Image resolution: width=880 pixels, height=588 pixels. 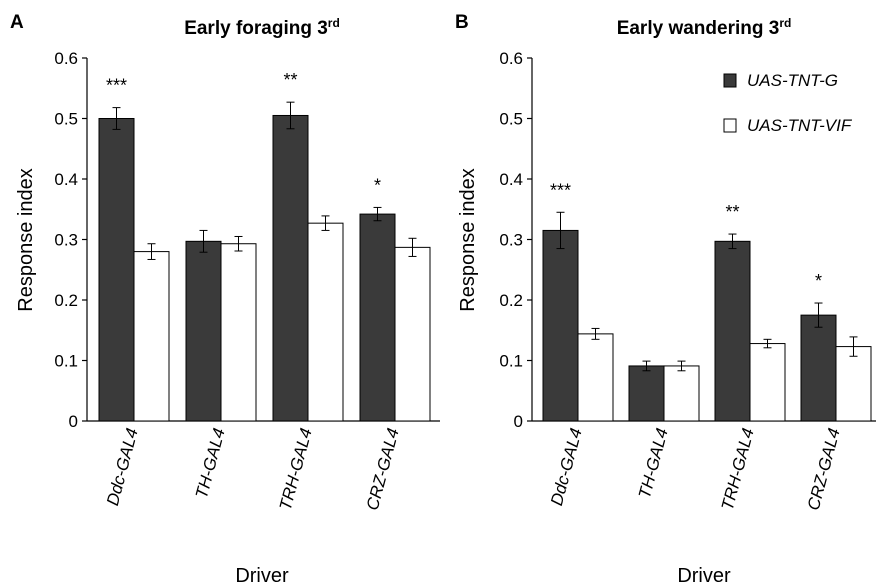 What do you see at coordinates (256, 28) in the screenshot?
I see `chart-title-main: Early foraging 3` at bounding box center [256, 28].